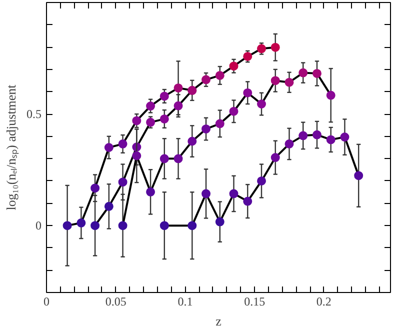 The width and height of the screenshot is (395, 331). Describe the element at coordinates (255, 301) in the screenshot. I see `x-tick-label: 0.15` at that location.